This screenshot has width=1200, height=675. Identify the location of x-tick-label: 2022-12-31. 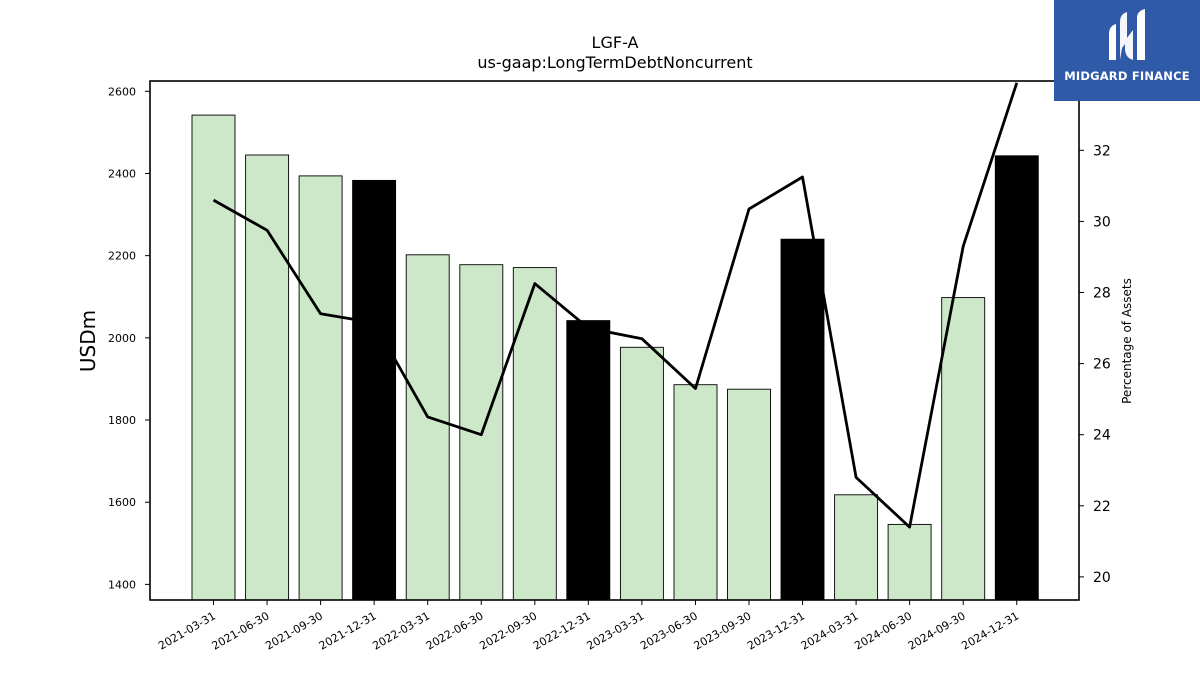
(562, 630).